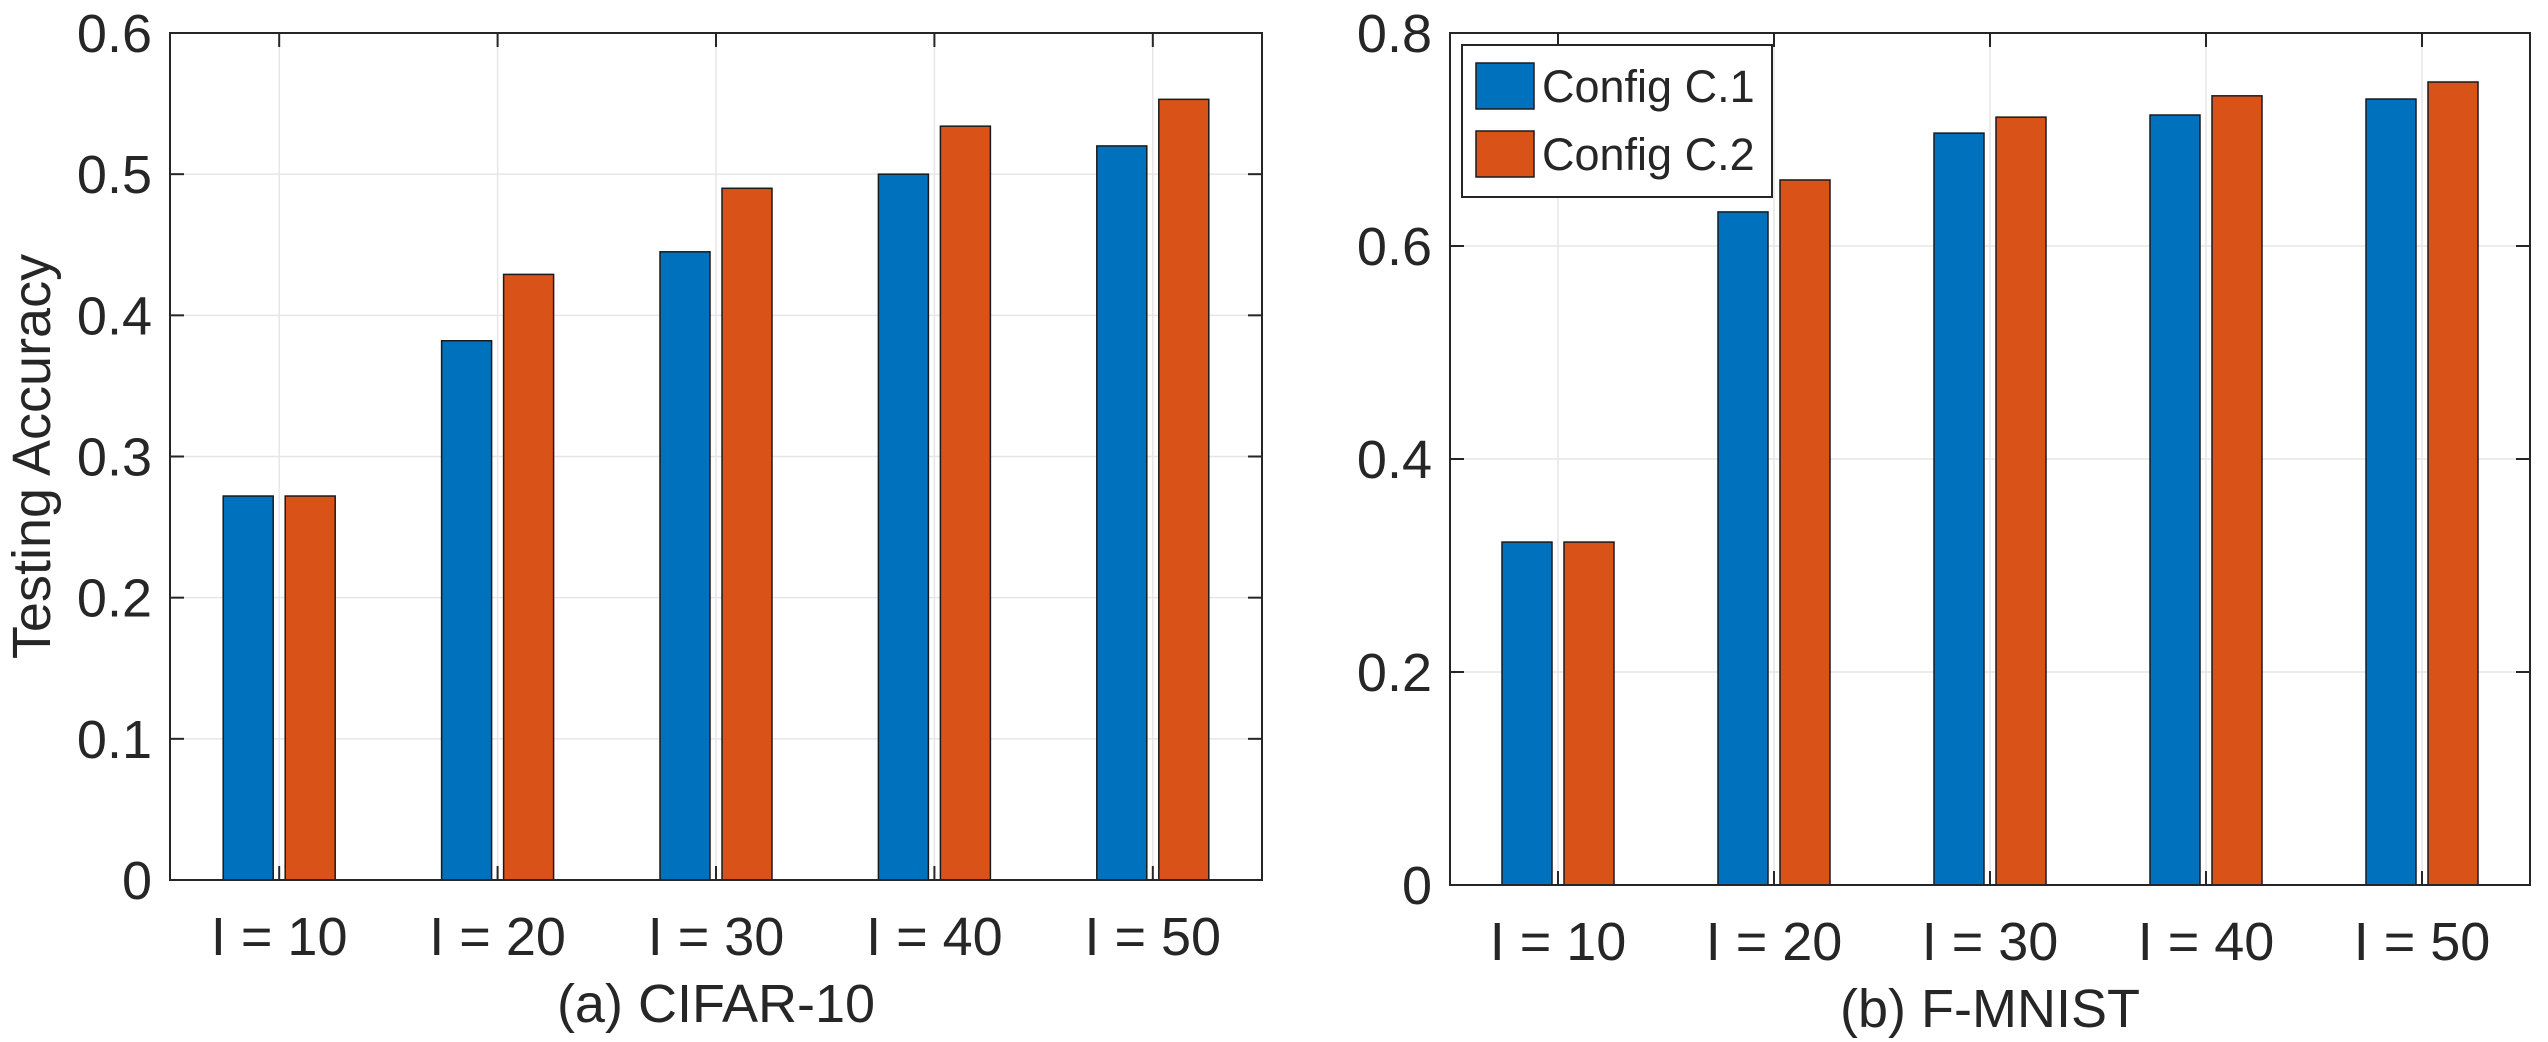 Image resolution: width=2548 pixels, height=1042 pixels. What do you see at coordinates (1990, 1009) in the screenshot?
I see `chart-caption: (b) F-MNIST` at bounding box center [1990, 1009].